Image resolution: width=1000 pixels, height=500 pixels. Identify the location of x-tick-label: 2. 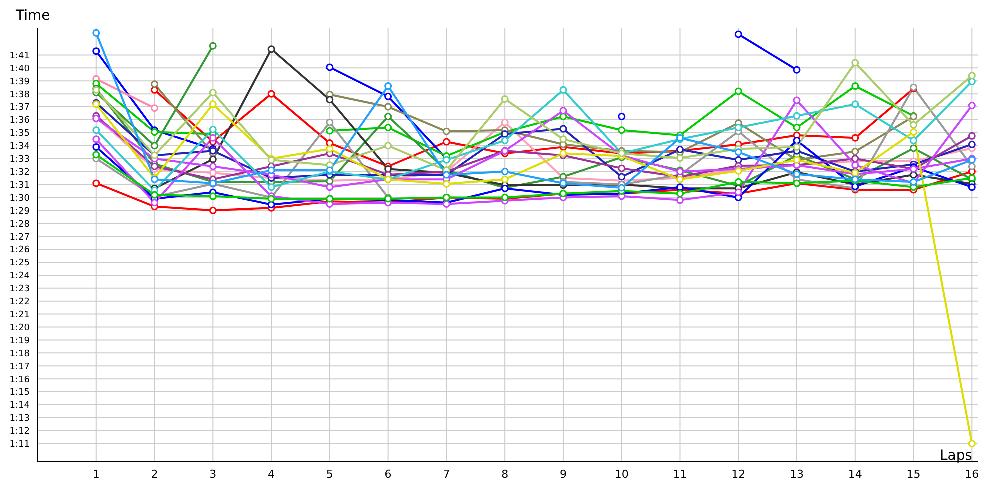
(154, 474).